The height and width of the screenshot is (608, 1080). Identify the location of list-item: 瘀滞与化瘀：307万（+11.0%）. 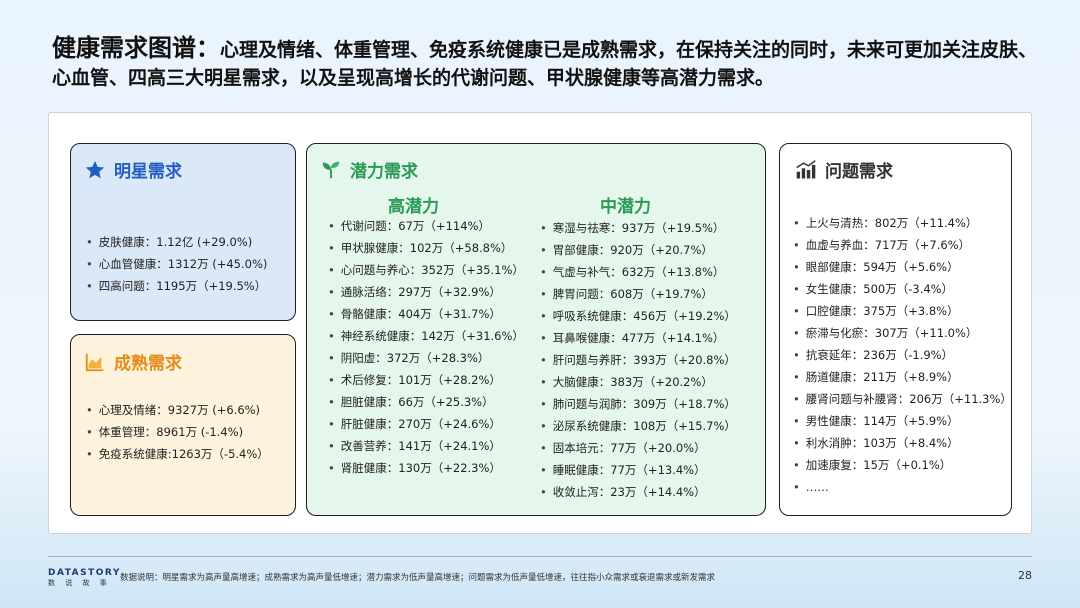
(902, 333).